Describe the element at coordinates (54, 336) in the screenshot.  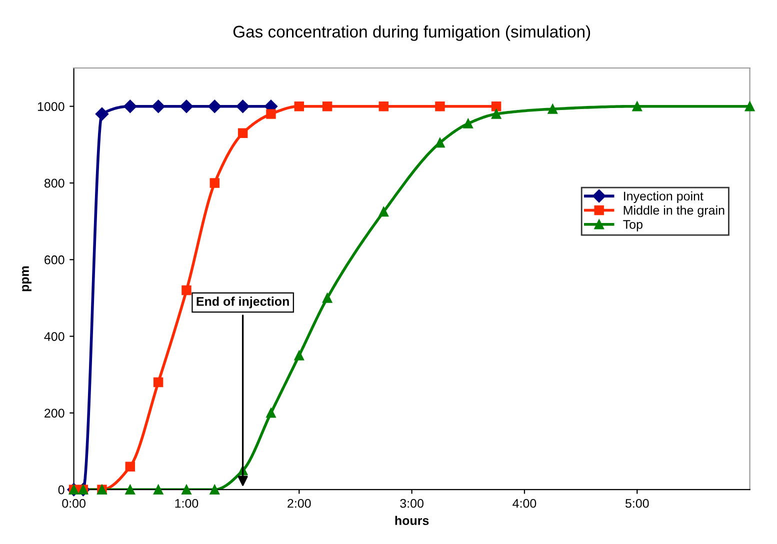
I see `y-tick-label: 400` at that location.